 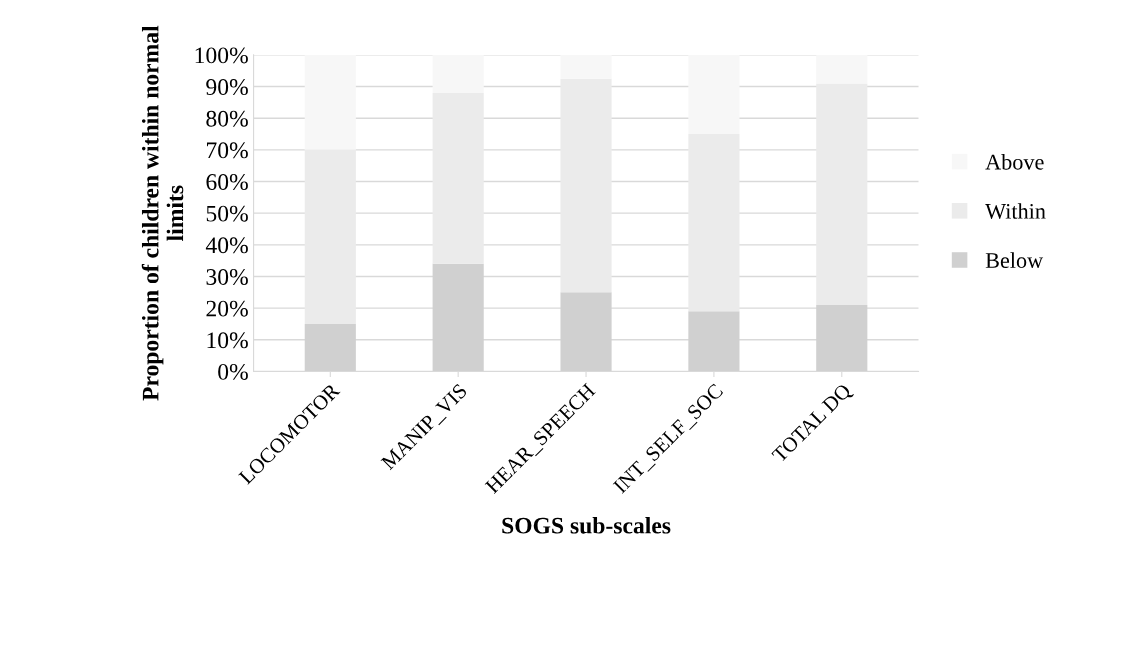 What do you see at coordinates (227, 340) in the screenshot?
I see `y-tick-label: 10%` at bounding box center [227, 340].